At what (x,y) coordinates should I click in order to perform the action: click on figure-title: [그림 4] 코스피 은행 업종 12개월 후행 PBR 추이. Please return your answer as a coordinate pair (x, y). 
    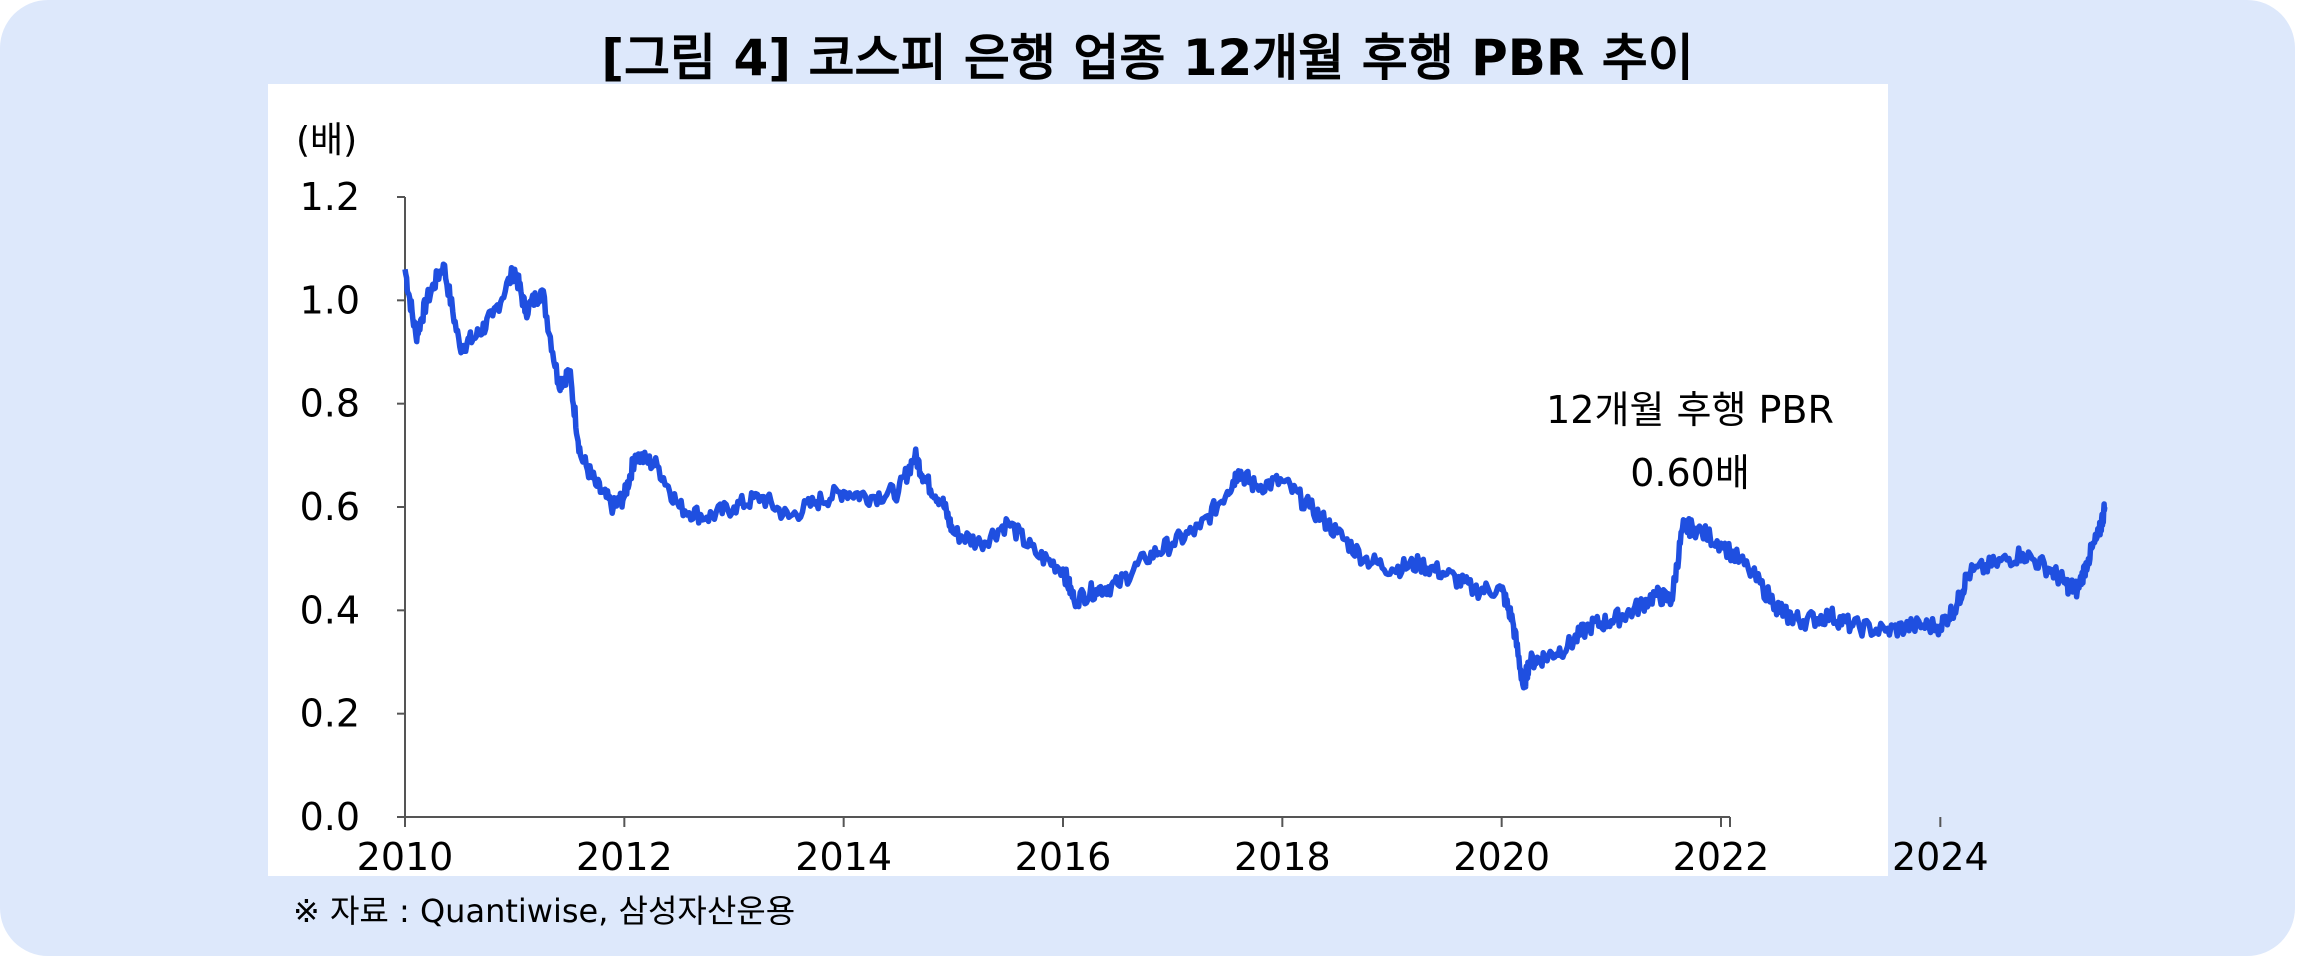
    Looking at the image, I should click on (1147, 58).